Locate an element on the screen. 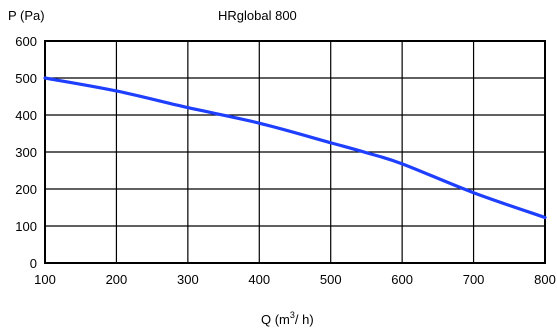  x-axis-label: Q (m3/ h) is located at coordinates (287, 318).